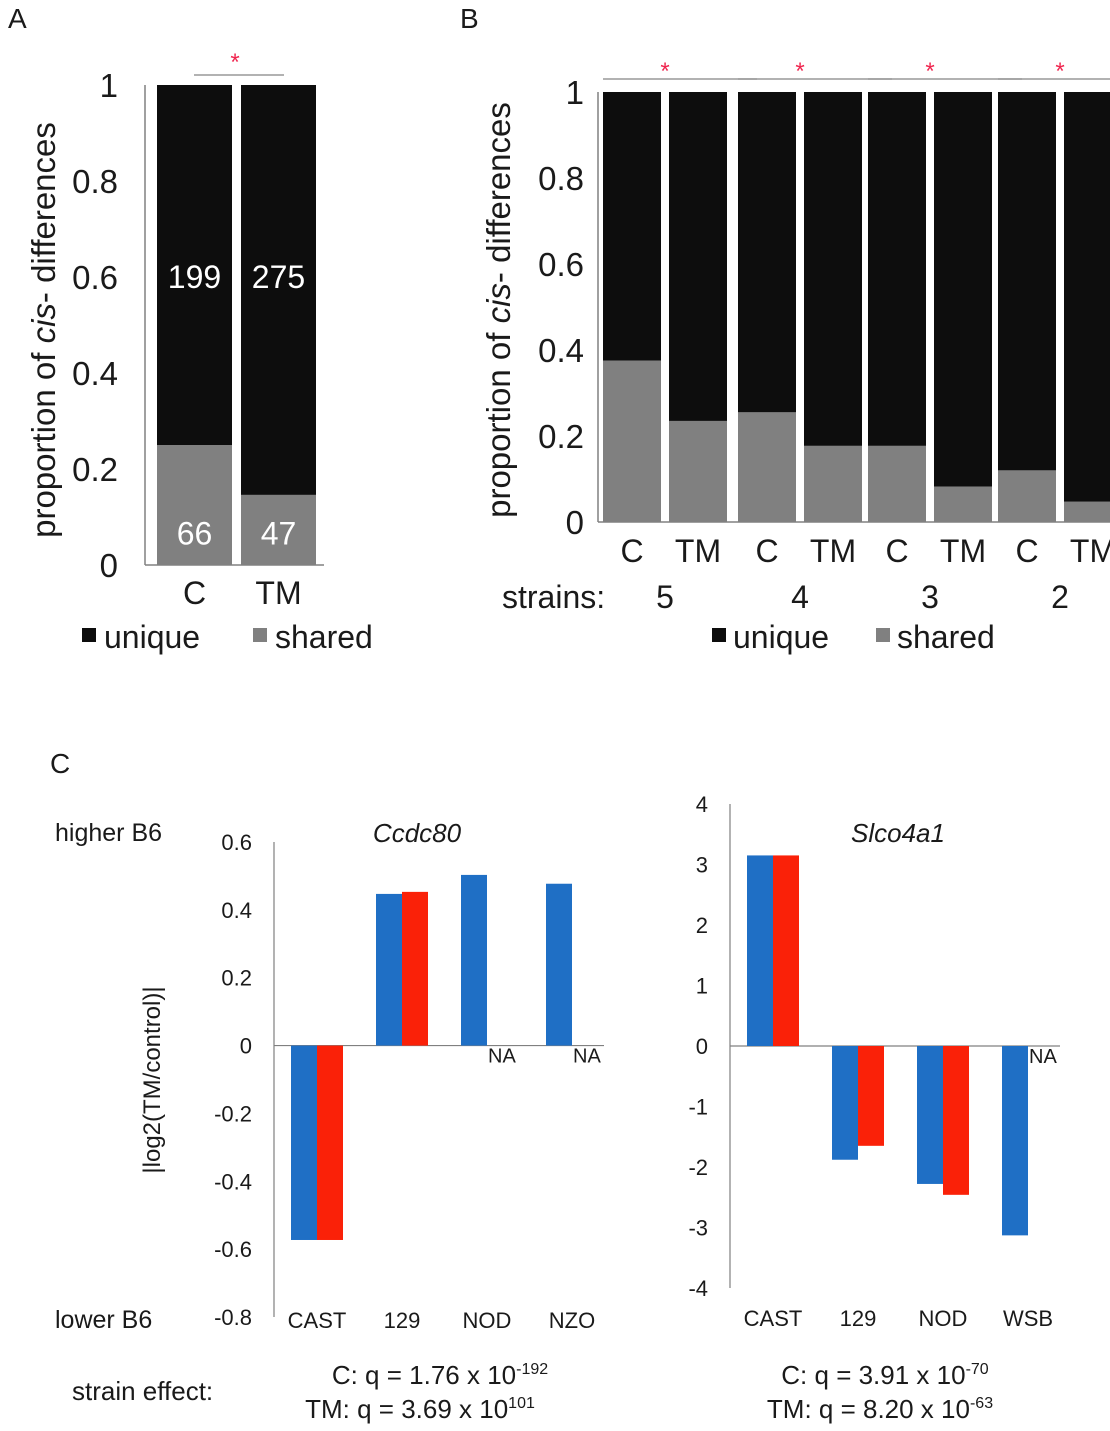  What do you see at coordinates (43, 323) in the screenshot?
I see `panel-a-ylabel-italic: cis` at bounding box center [43, 323].